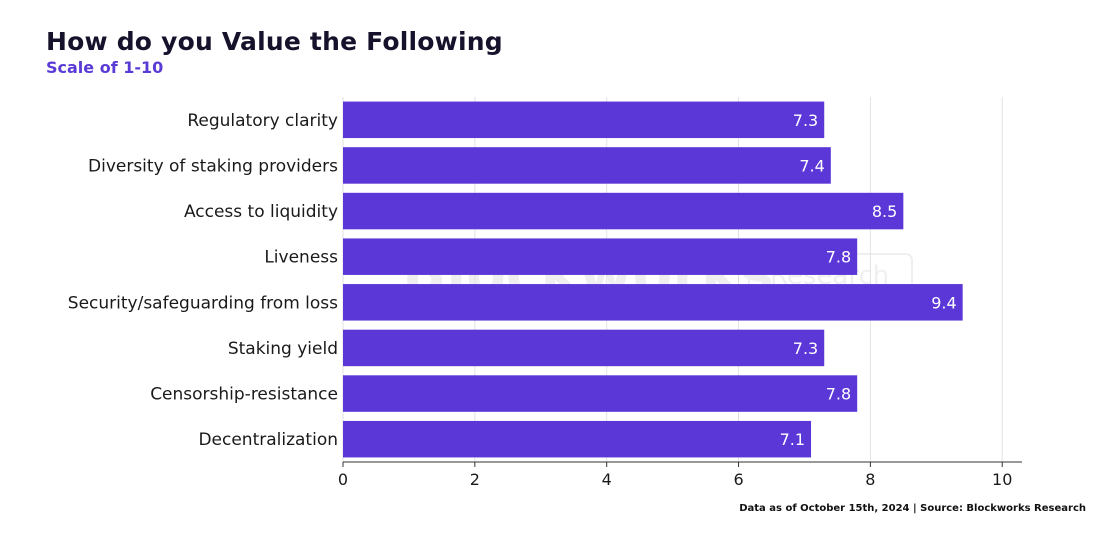  Describe the element at coordinates (1002, 479) in the screenshot. I see `x-tick-label: 10` at that location.